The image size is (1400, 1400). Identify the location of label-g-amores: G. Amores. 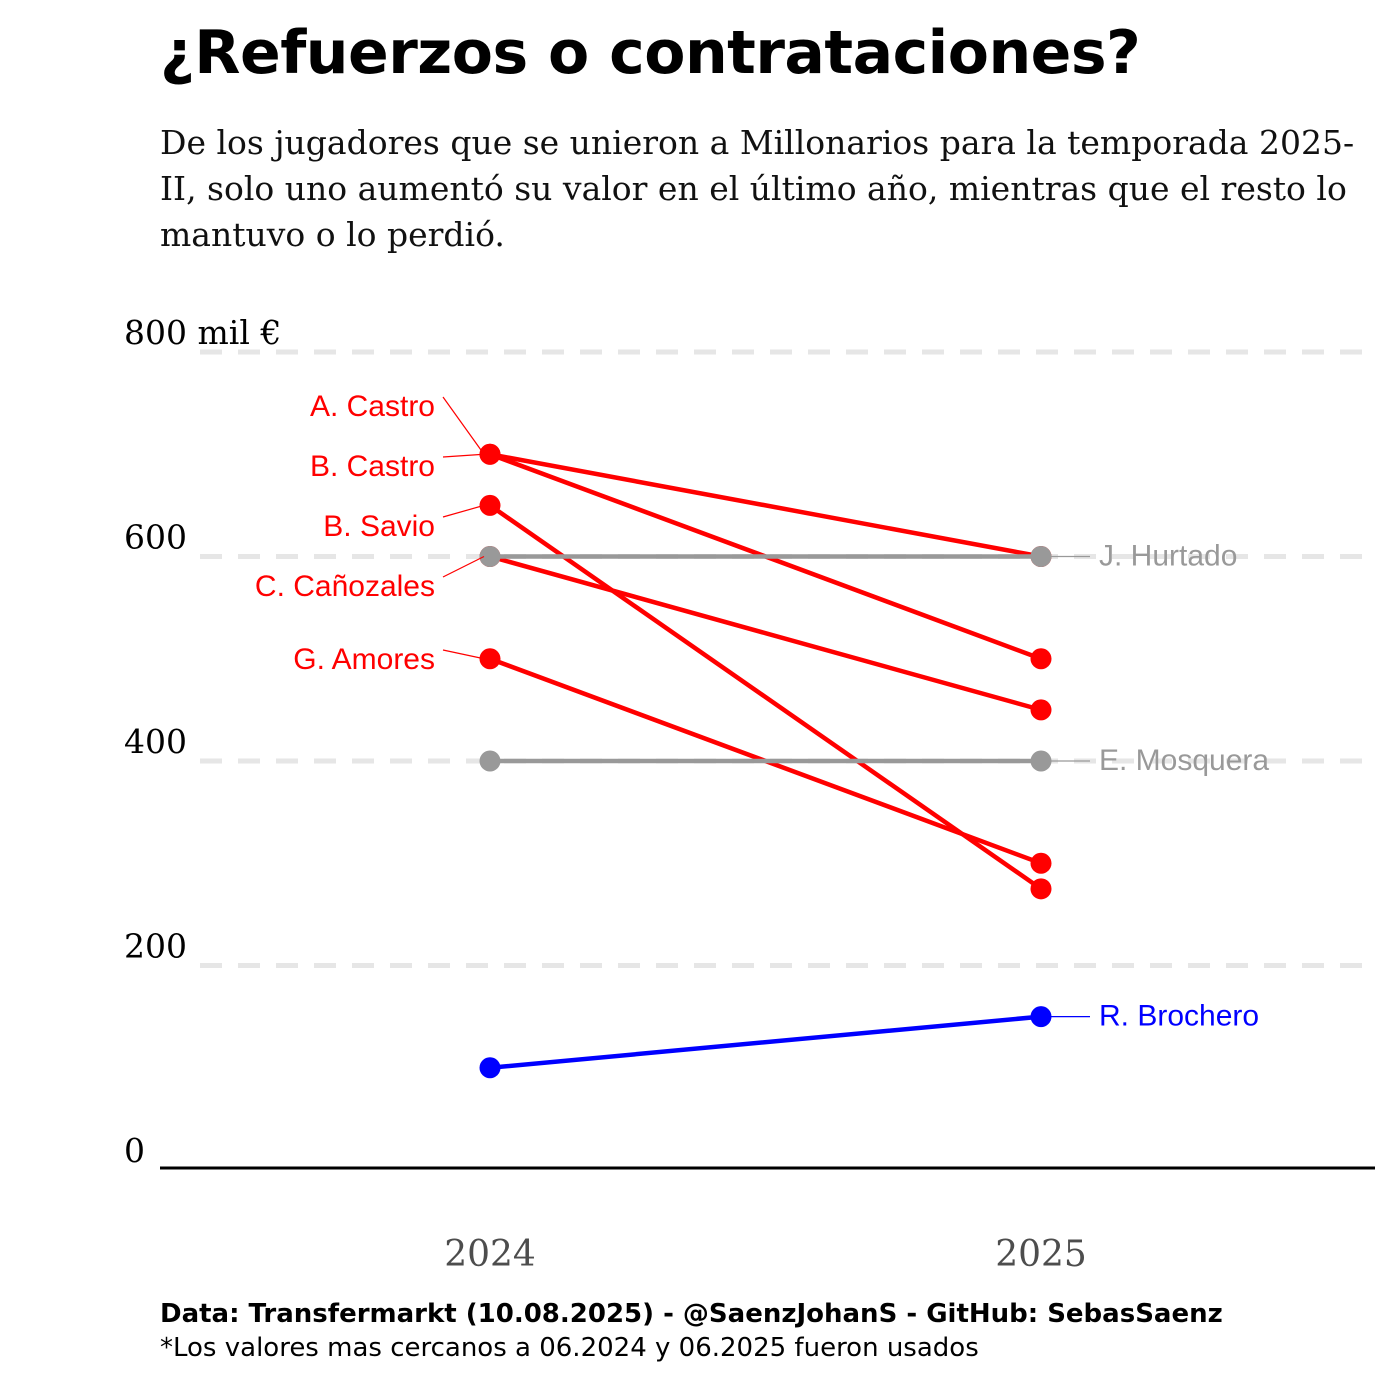
(364, 659).